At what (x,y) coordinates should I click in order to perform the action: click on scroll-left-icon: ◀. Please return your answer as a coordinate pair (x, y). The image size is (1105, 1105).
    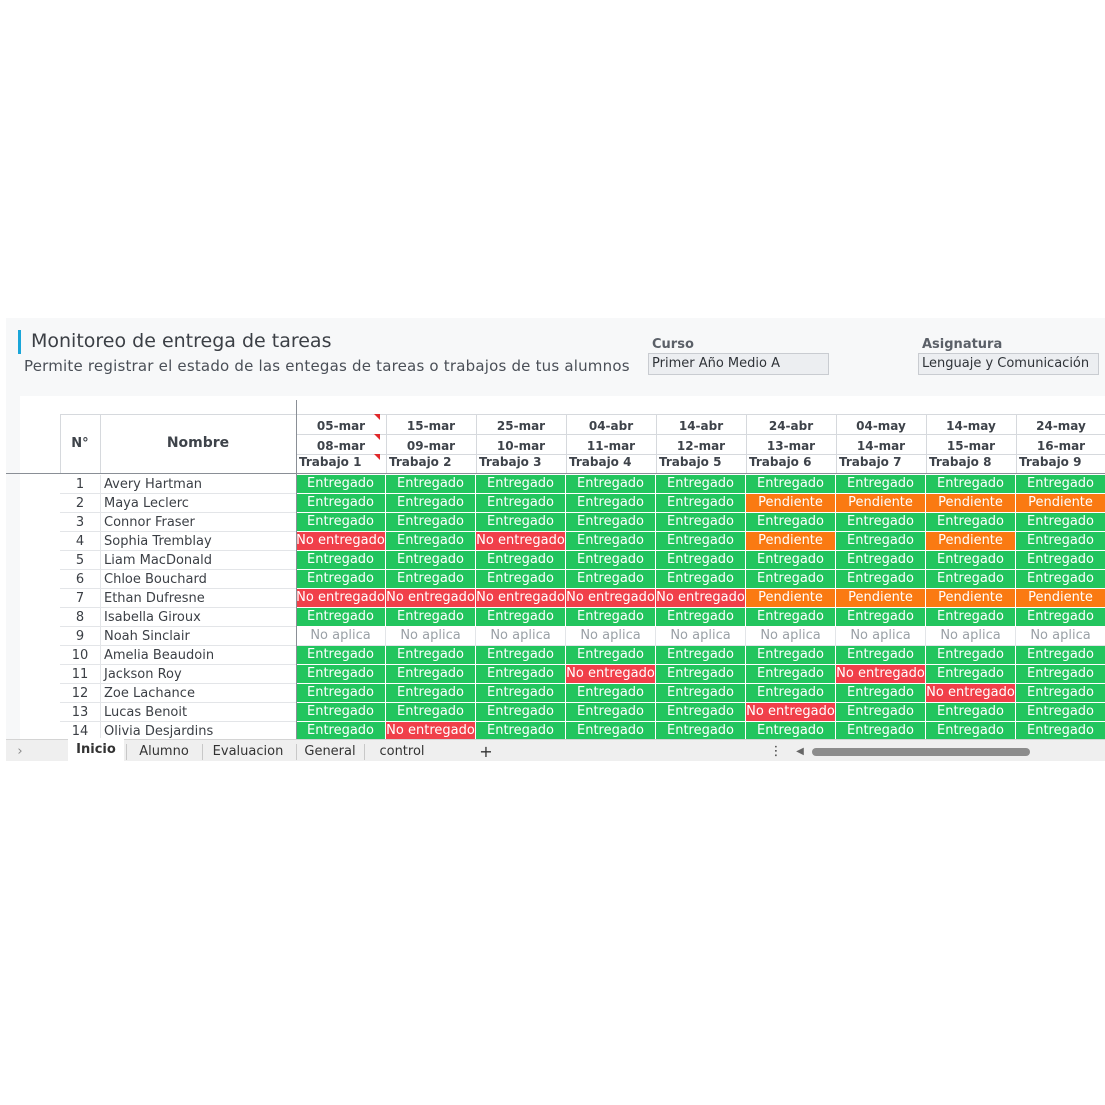
    Looking at the image, I should click on (800, 751).